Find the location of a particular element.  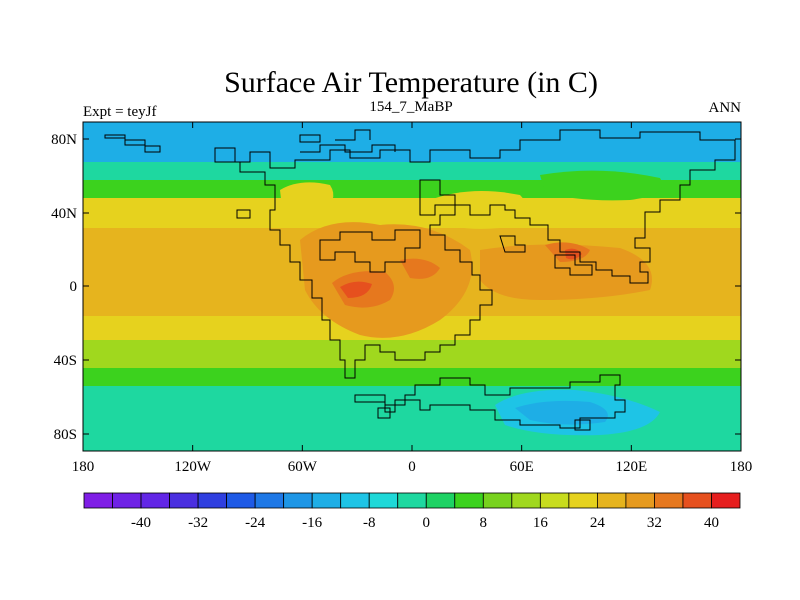

lon-tick-label: 60W is located at coordinates (303, 467).